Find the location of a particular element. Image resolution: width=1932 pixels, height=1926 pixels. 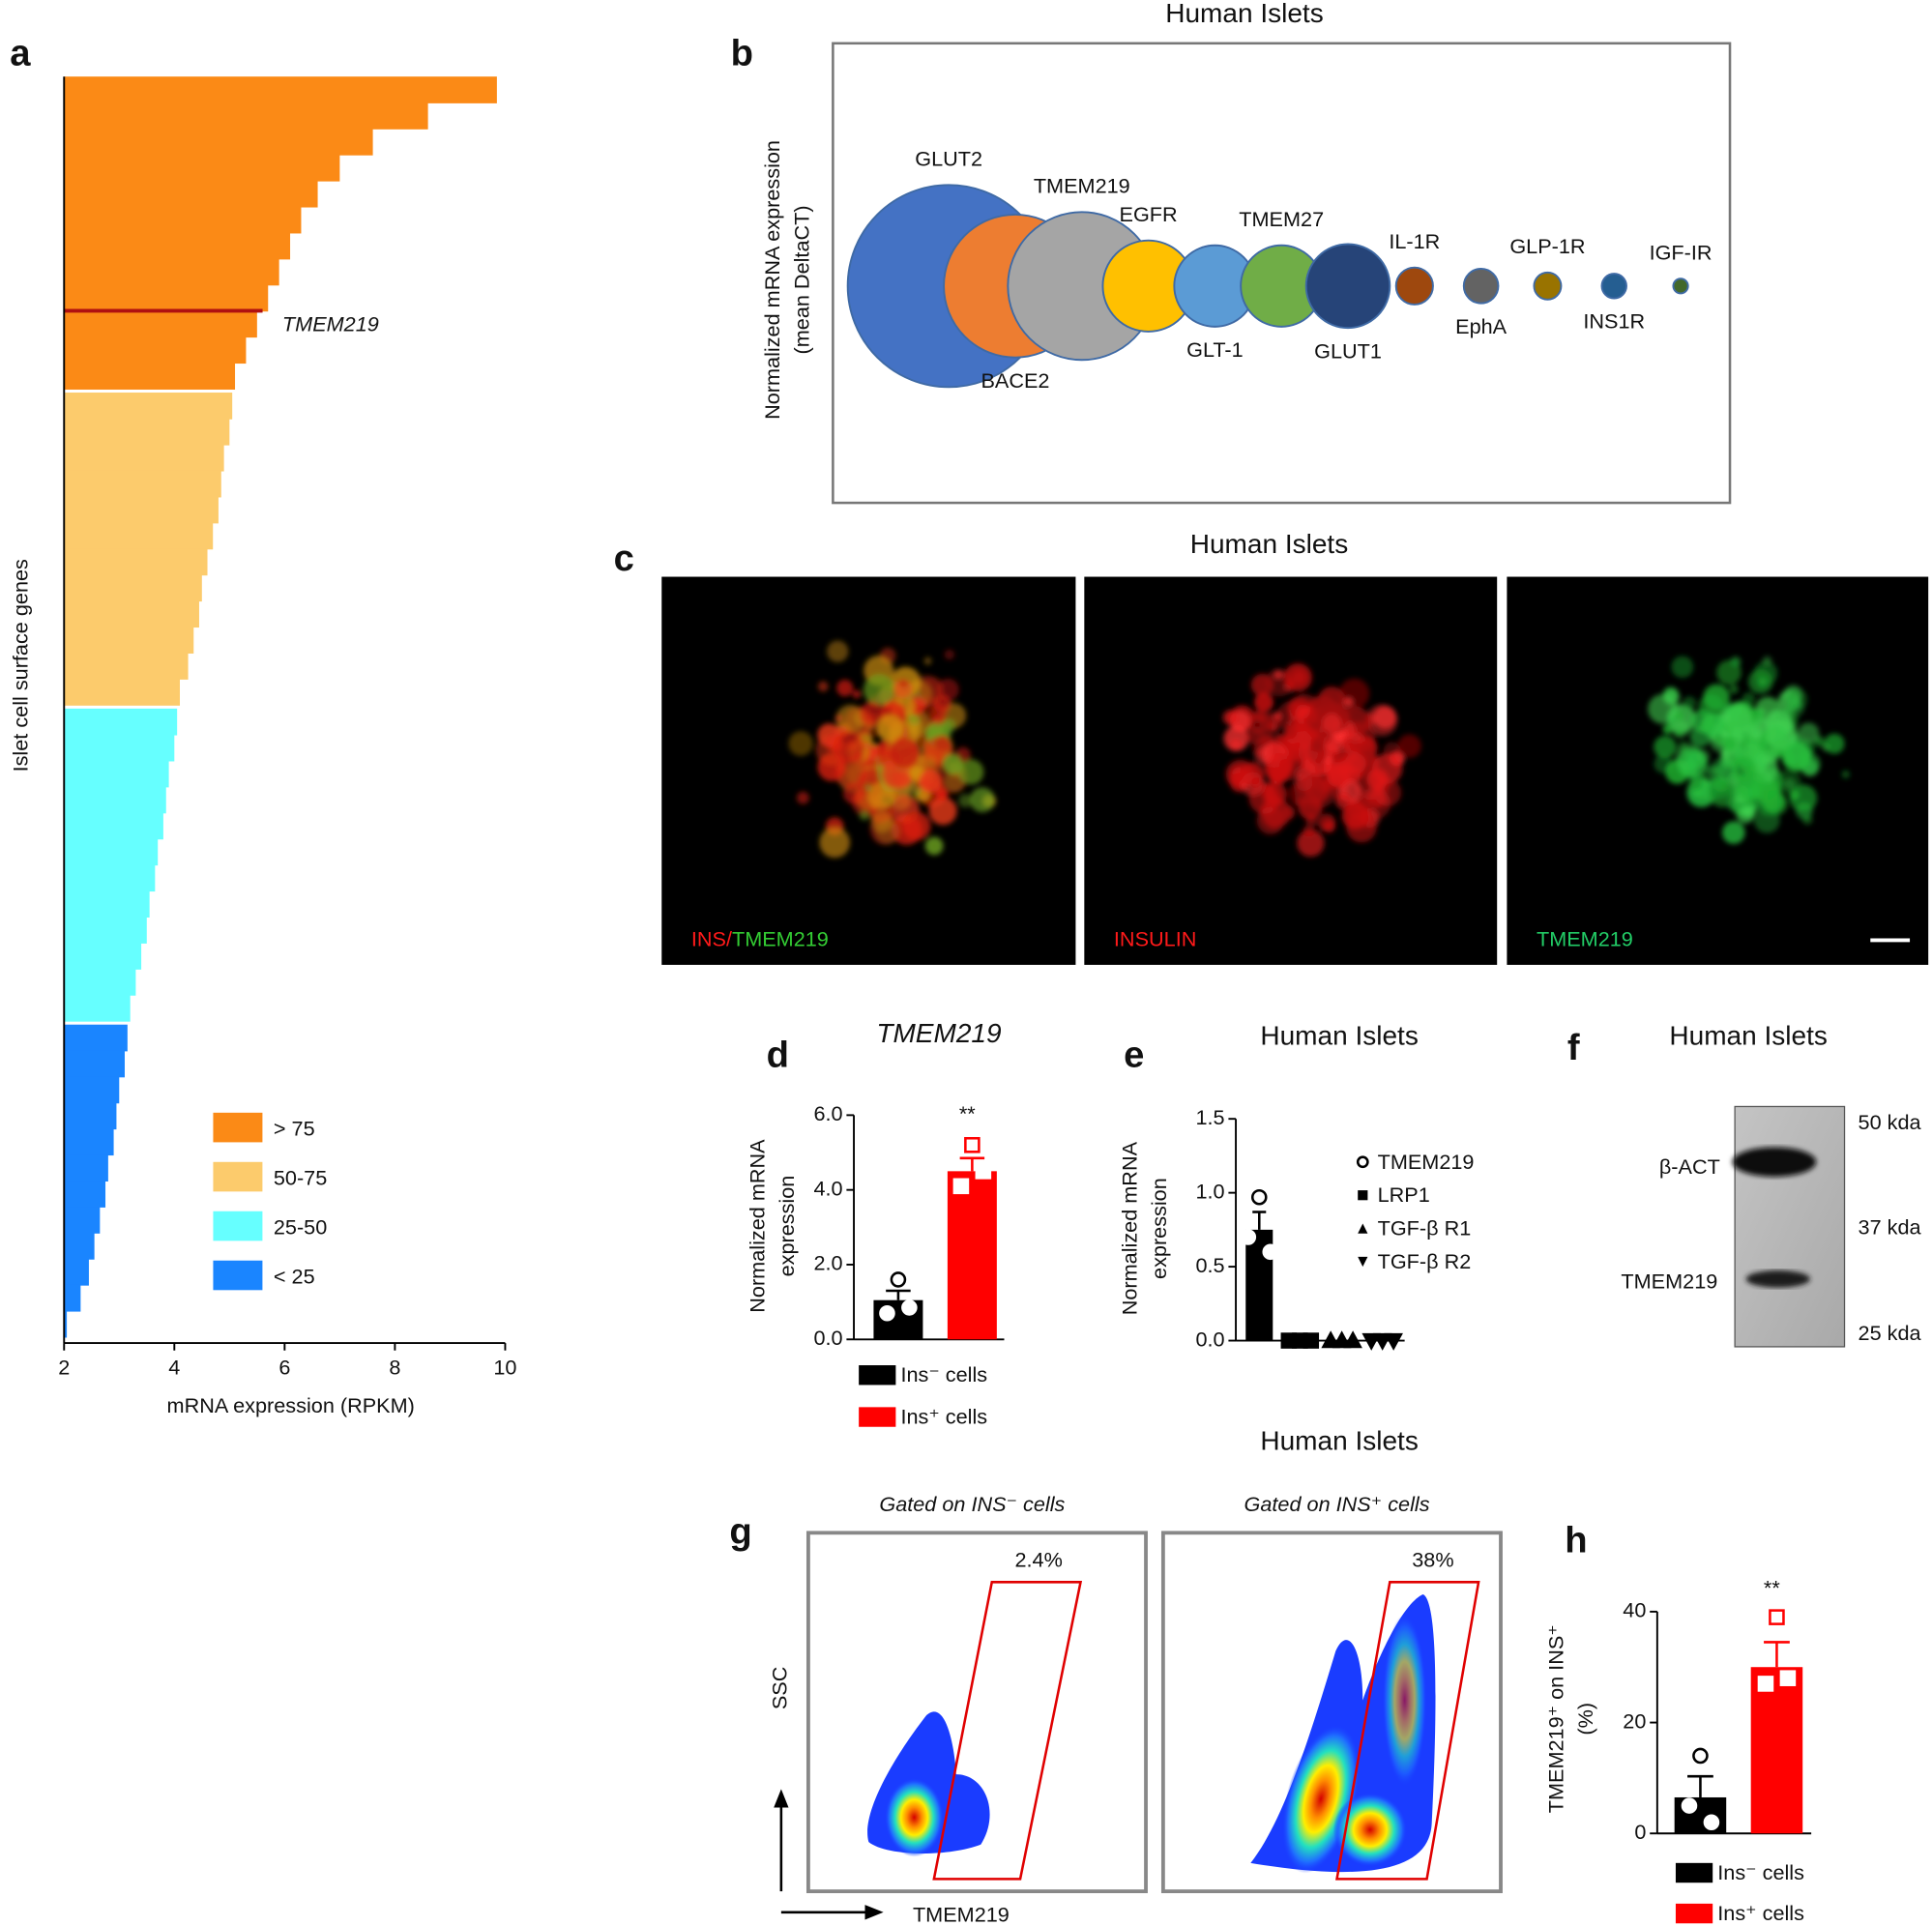

image-caption: INS/TMEM219 is located at coordinates (760, 938).